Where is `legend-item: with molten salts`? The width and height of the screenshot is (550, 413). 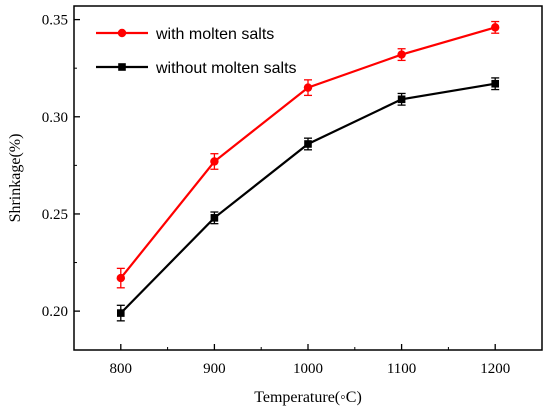
legend-item: with molten salts is located at coordinates (185, 34).